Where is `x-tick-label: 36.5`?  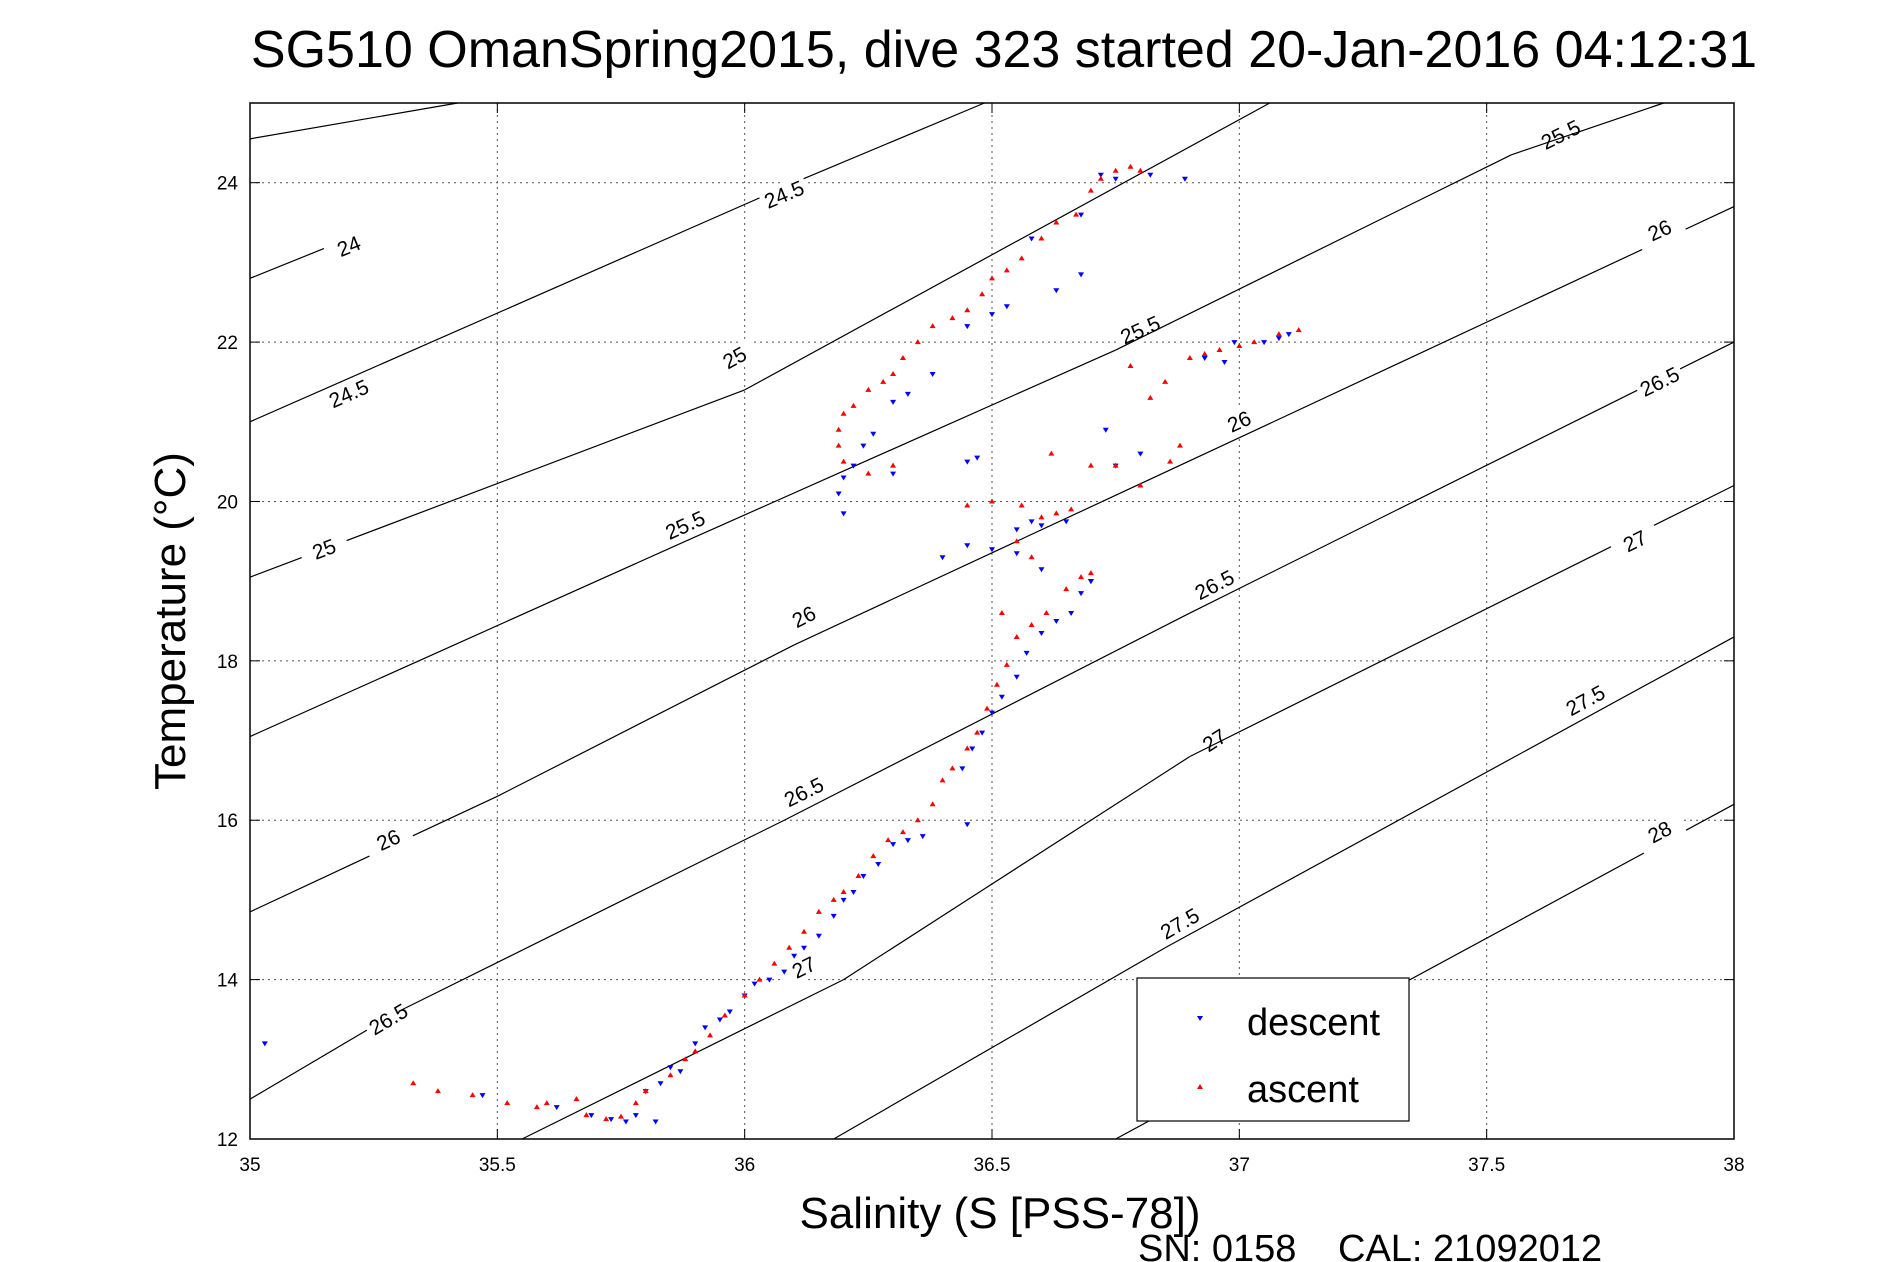
x-tick-label: 36.5 is located at coordinates (992, 1165).